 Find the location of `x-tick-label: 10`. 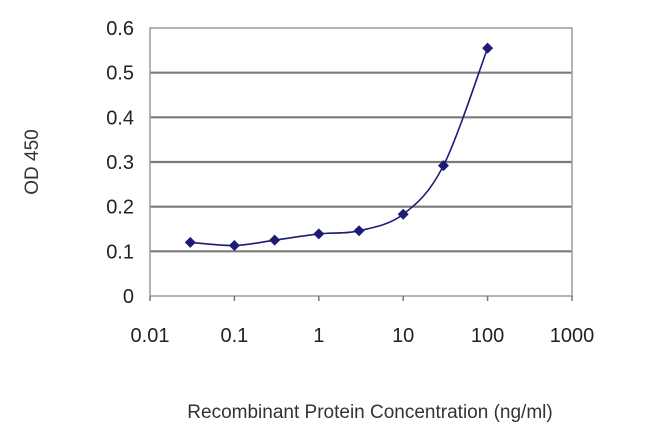

x-tick-label: 10 is located at coordinates (403, 336).